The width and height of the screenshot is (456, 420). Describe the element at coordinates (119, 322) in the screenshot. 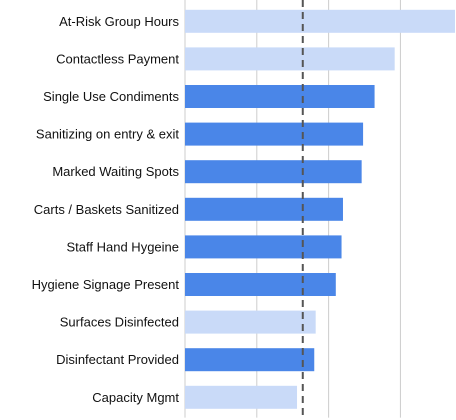

I see `category-label: Surfaces Disinfected` at that location.